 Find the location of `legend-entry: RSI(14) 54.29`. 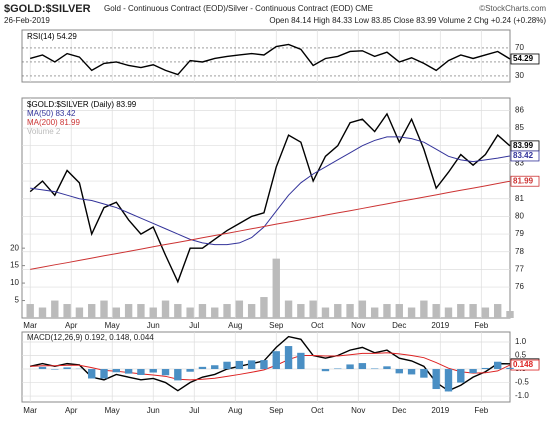

legend-entry: RSI(14) 54.29 is located at coordinates (52, 36).